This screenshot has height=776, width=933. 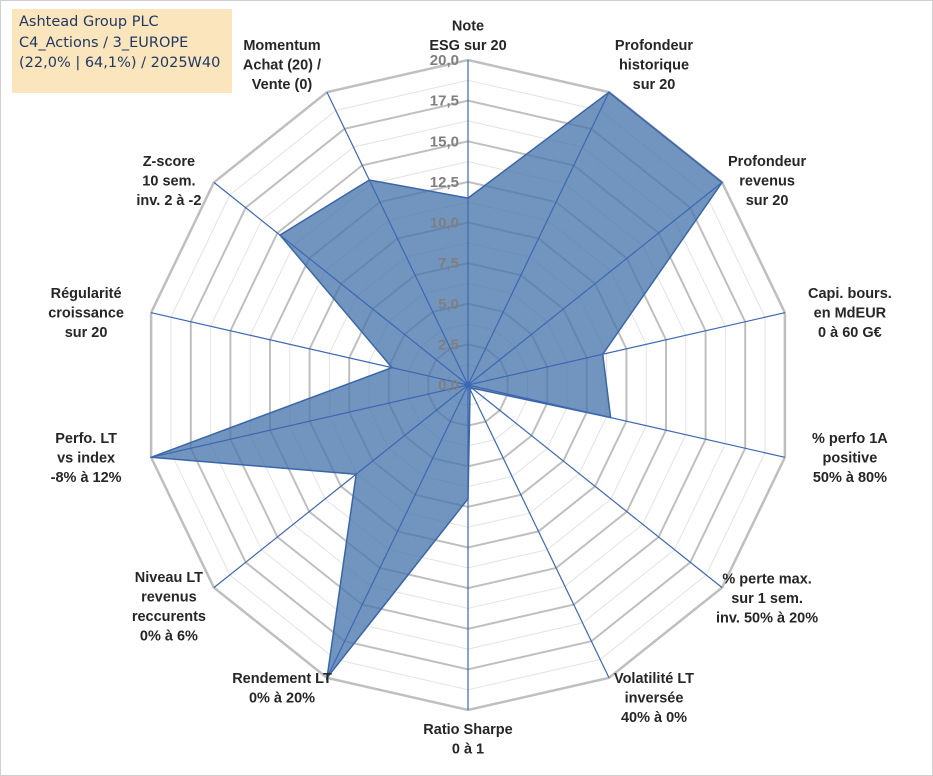 I want to click on axis-label-line: Achat (20) /, so click(x=282, y=66).